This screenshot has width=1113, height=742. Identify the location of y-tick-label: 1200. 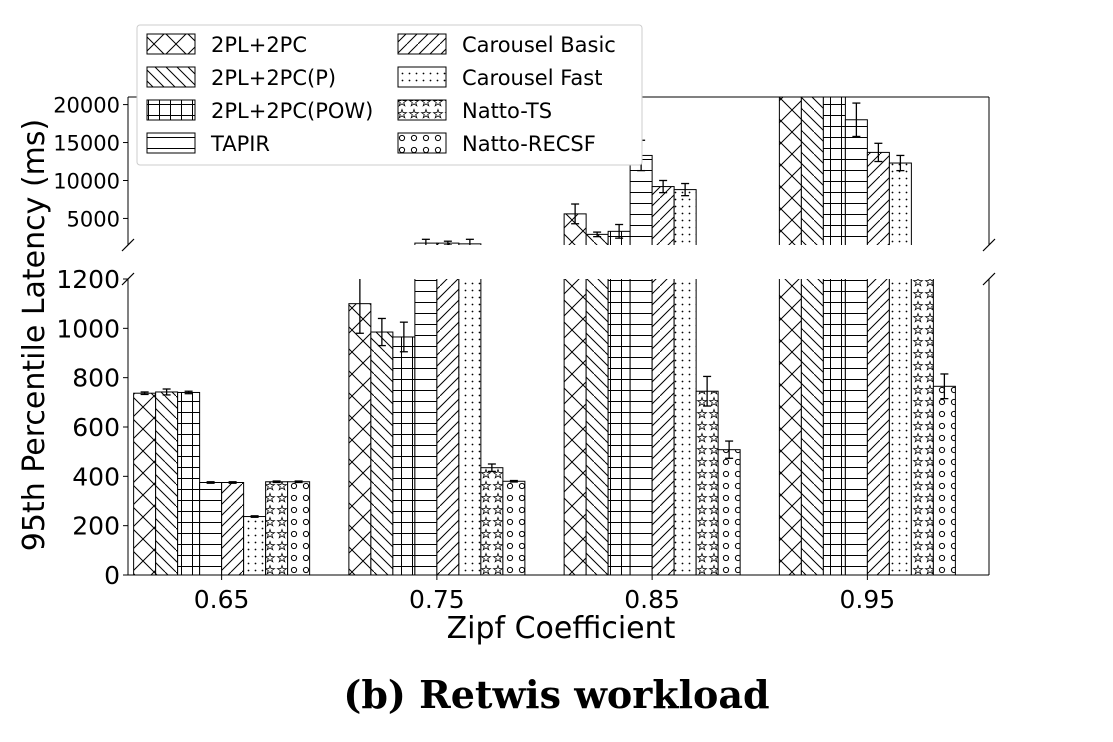
(88, 279).